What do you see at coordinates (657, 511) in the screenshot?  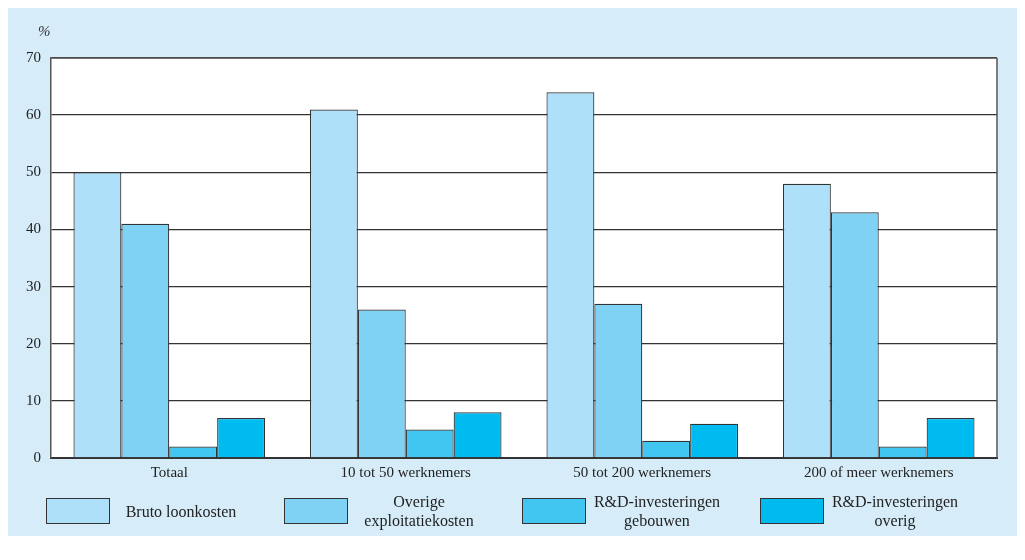 I see `legend-label: R&D-investeringen gebouwen` at bounding box center [657, 511].